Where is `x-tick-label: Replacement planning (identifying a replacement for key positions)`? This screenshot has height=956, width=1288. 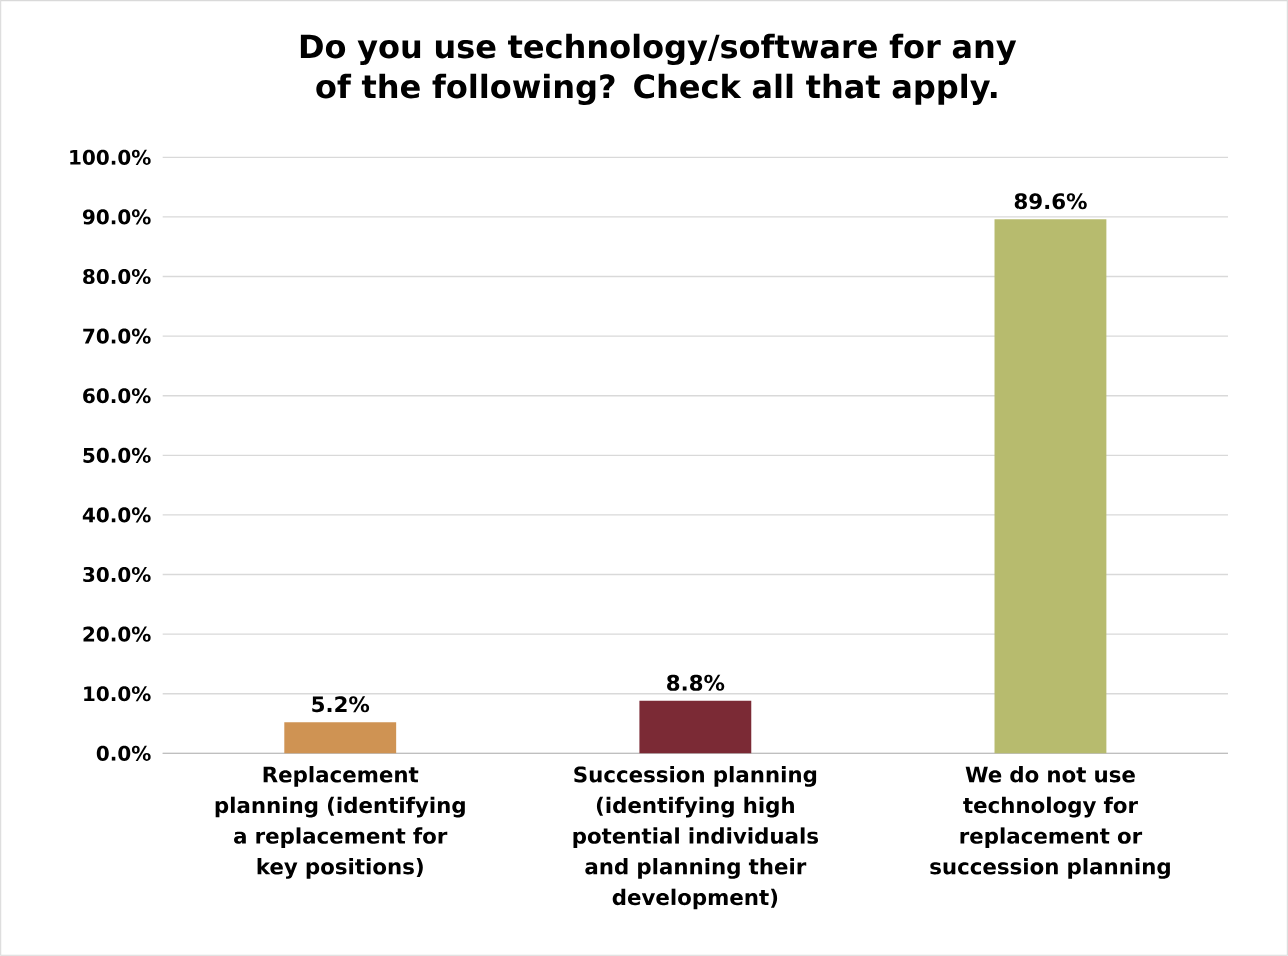
x-tick-label: Replacement planning (identifying a replacement for key positions) is located at coordinates (340, 822).